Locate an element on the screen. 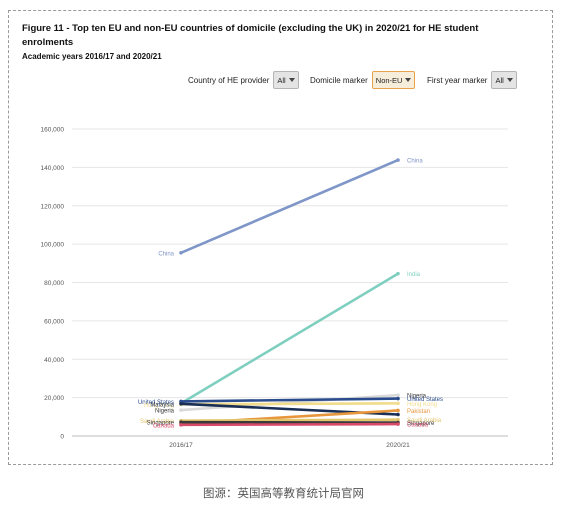 This screenshot has width=567, height=506. filter-first-year-marker: First year marker All is located at coordinates (472, 80).